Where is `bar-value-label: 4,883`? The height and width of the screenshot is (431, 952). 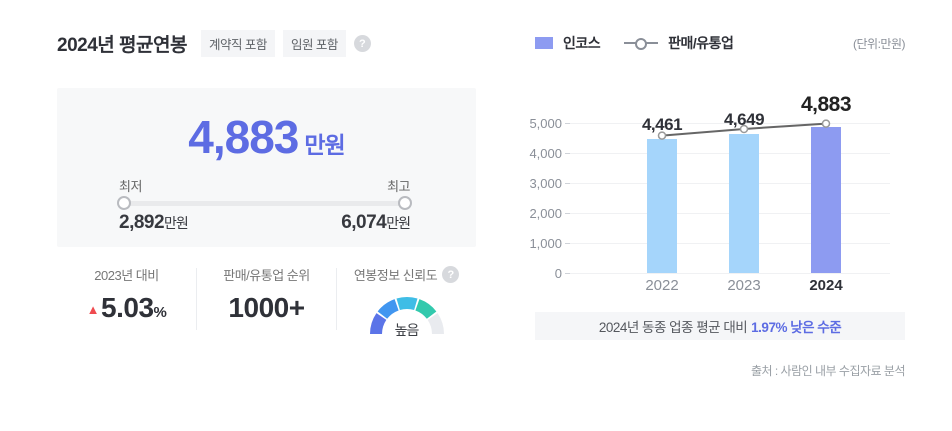 bar-value-label: 4,883 is located at coordinates (826, 104).